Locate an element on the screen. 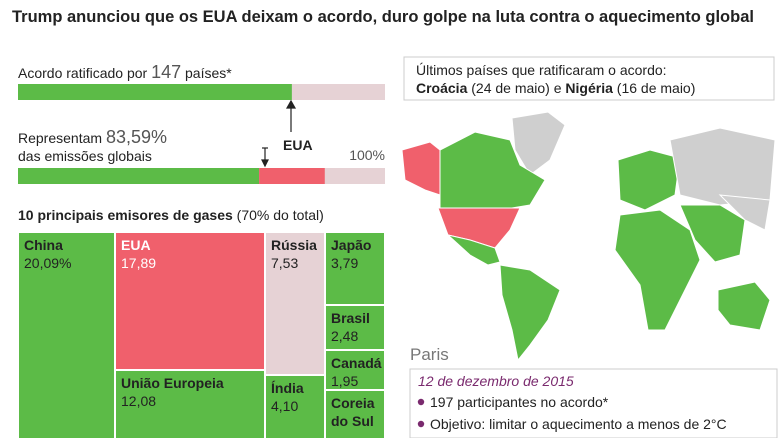 Image resolution: width=778 pixels, height=438 pixels. cell-name: EUA is located at coordinates (136, 245).